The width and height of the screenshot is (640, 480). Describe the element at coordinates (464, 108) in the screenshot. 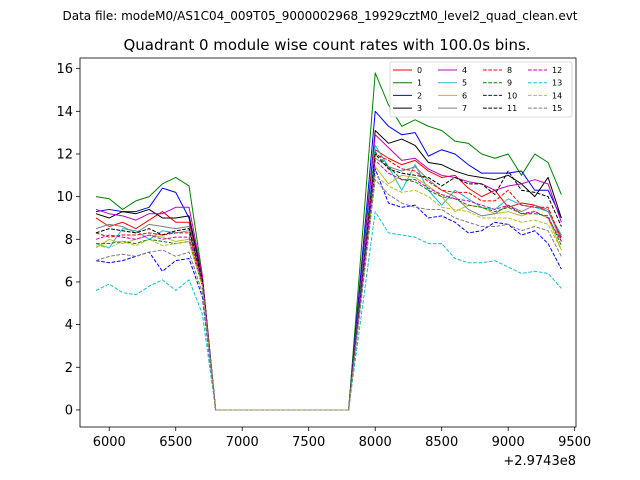

I see `legend-label-7: 7` at that location.